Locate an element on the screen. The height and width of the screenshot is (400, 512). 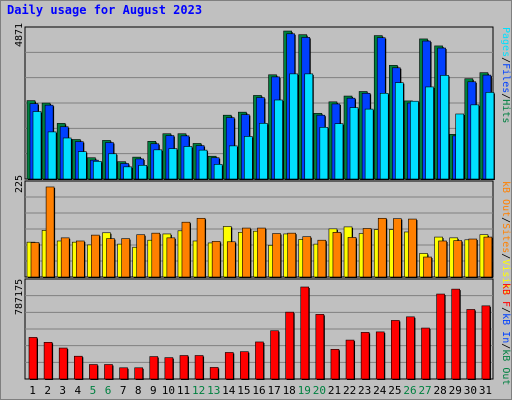
day-label-4: 4 is located at coordinates (78, 390).